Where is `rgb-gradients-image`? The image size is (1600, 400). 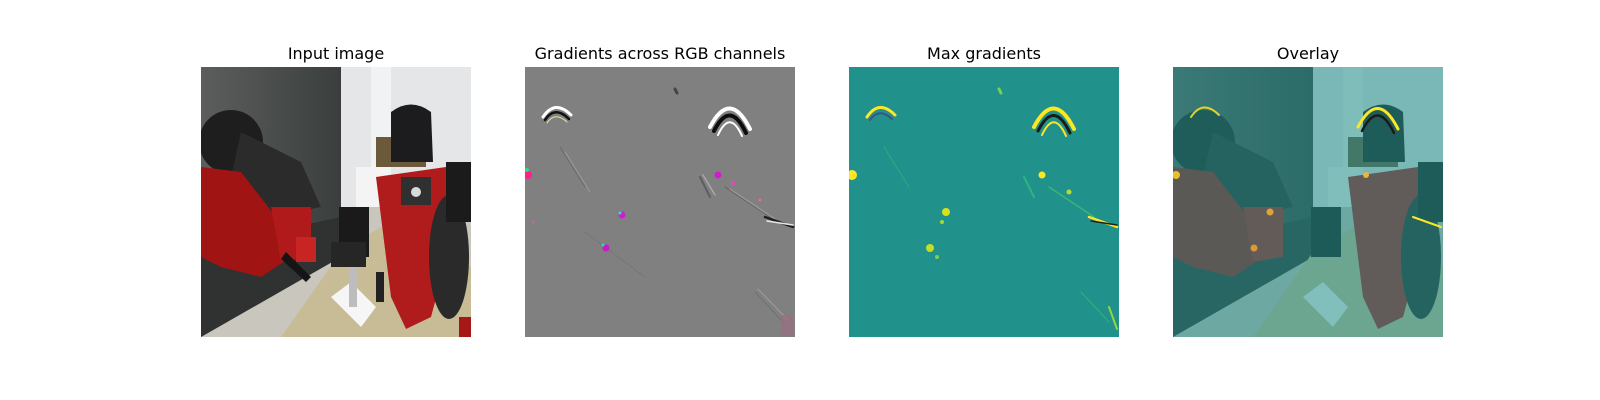
rgb-gradients-image is located at coordinates (660, 202).